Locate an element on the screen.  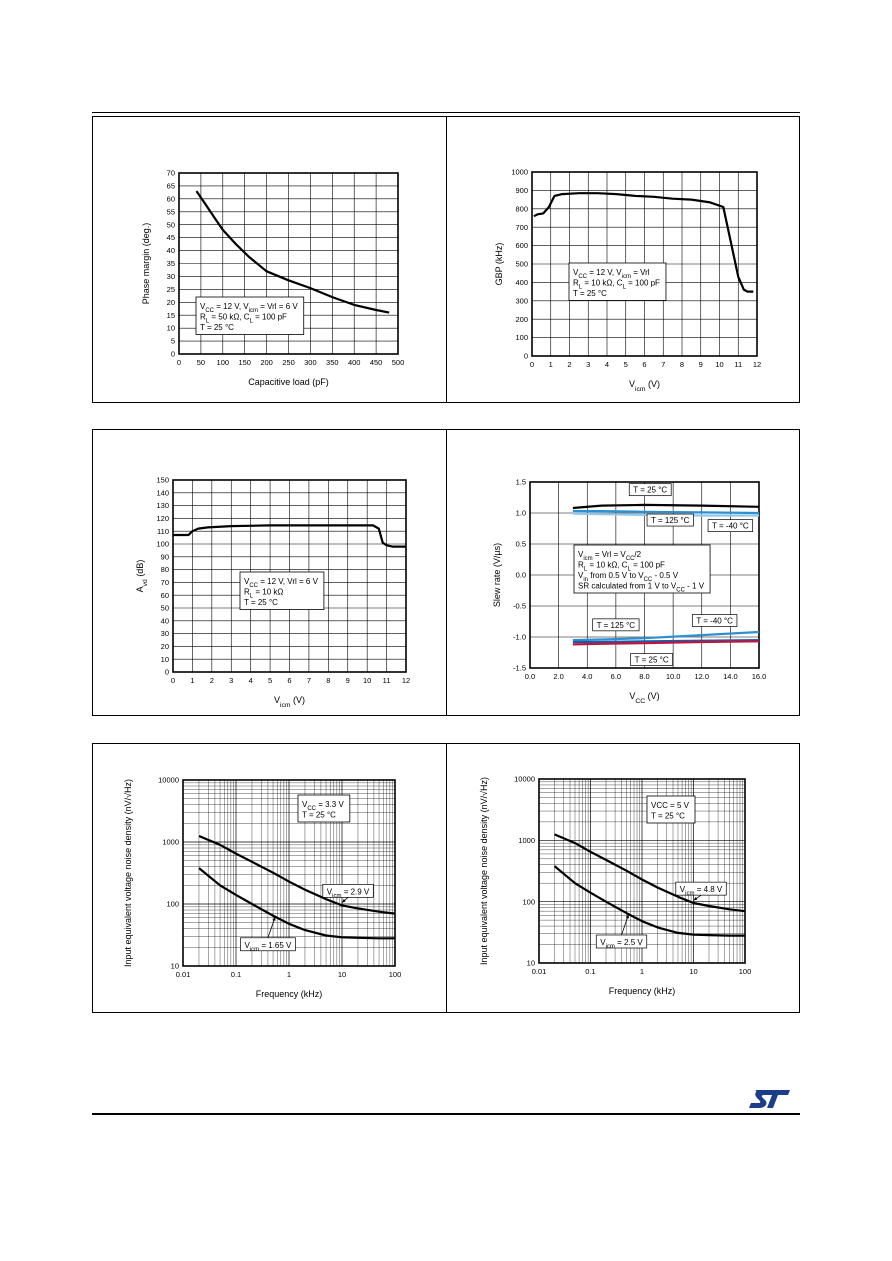
header-rule is located at coordinates (446, 112).